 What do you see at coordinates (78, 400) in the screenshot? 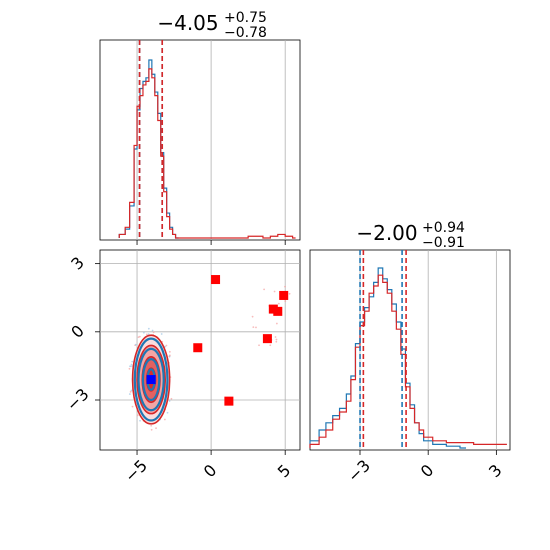
I see `joint-ytick-label: −3` at bounding box center [78, 400].